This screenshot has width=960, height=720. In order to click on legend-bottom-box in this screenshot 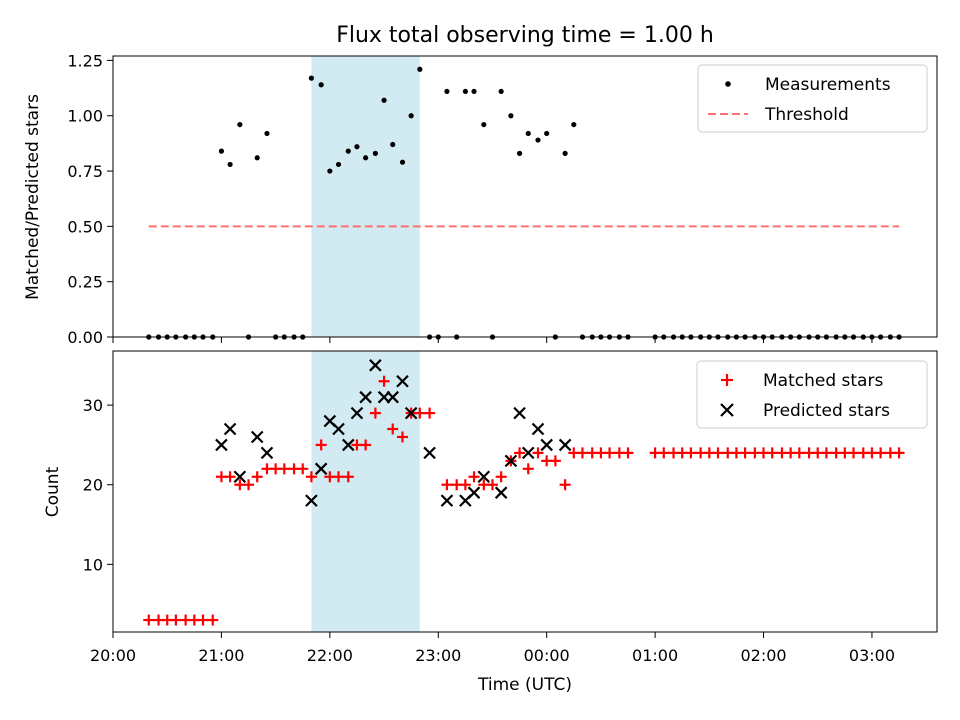, I will do `click(812, 394)`.